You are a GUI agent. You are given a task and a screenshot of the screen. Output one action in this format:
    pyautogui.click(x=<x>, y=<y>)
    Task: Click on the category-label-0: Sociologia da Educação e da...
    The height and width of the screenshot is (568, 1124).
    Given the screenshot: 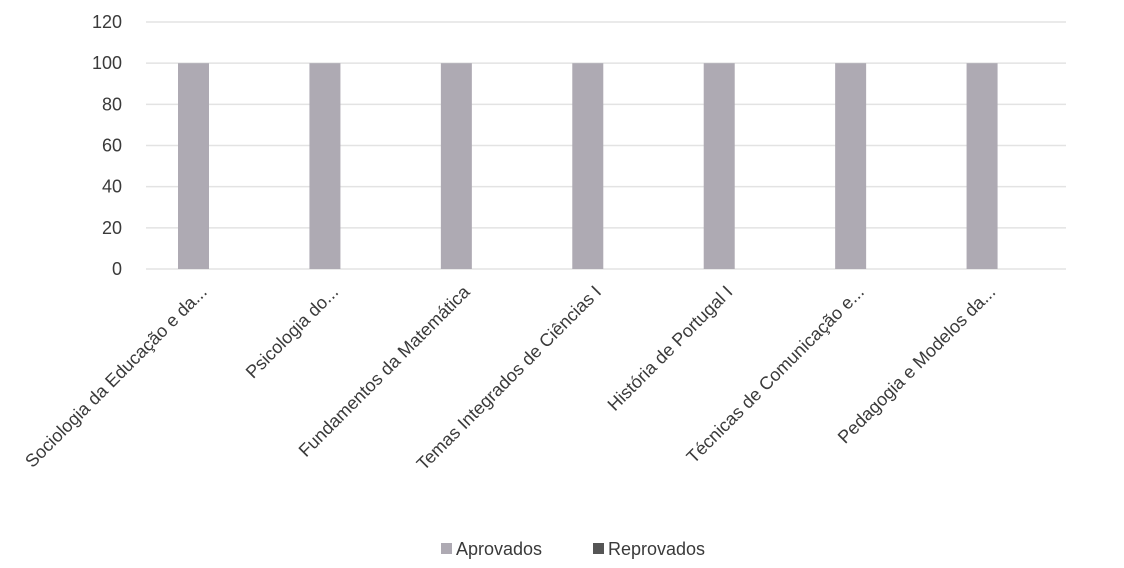 What is the action you would take?
    pyautogui.click(x=116, y=377)
    